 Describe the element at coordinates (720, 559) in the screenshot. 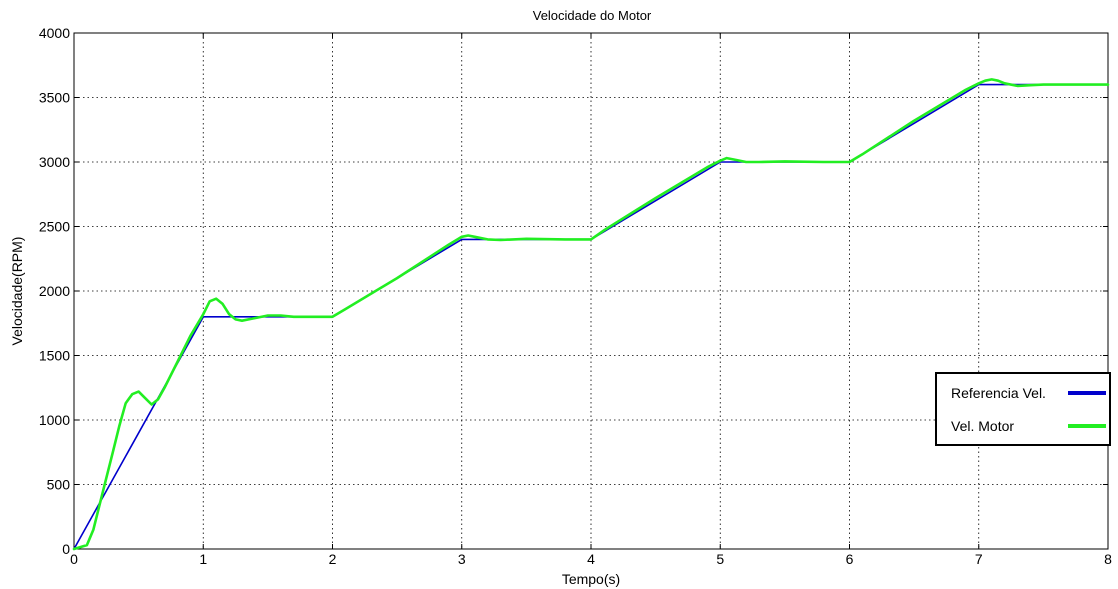

I see `x-tick-label: 5` at that location.